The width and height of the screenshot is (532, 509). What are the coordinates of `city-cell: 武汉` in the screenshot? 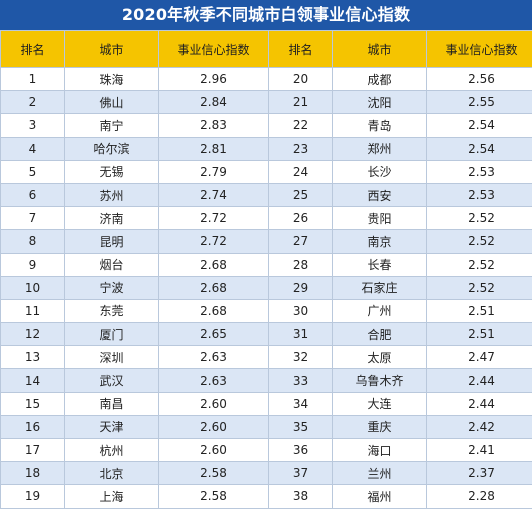 It's located at (112, 380).